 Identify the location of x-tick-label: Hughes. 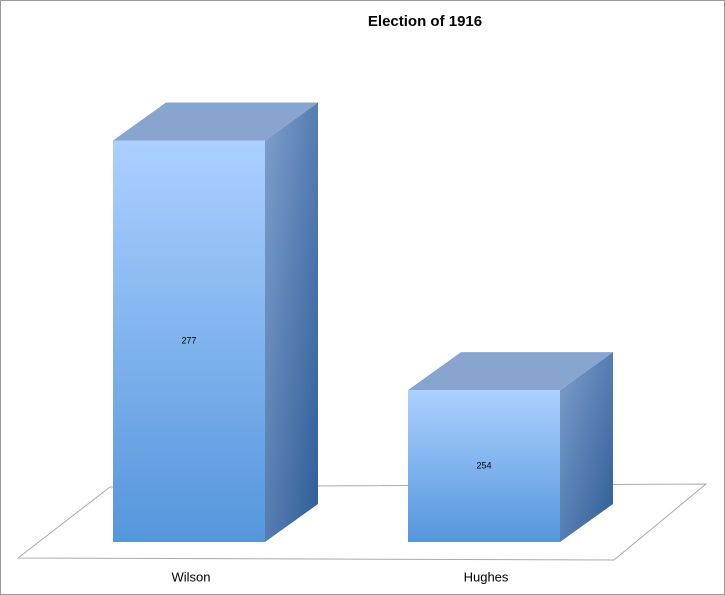
(486, 576).